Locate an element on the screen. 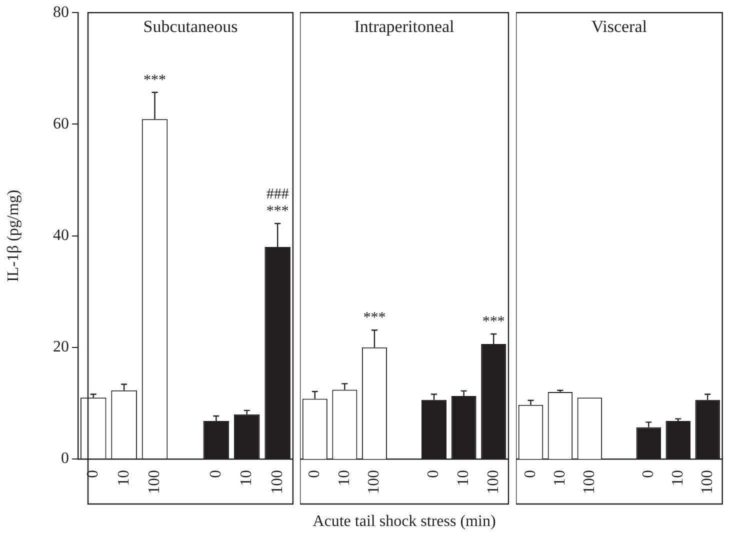  chart-title: Intraperitoneal is located at coordinates (404, 26).